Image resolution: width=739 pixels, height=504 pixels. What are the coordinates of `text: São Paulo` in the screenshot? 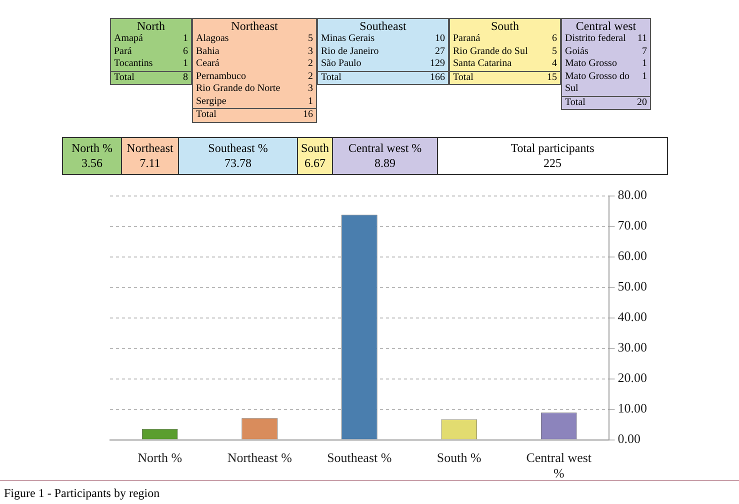 It's located at (341, 63).